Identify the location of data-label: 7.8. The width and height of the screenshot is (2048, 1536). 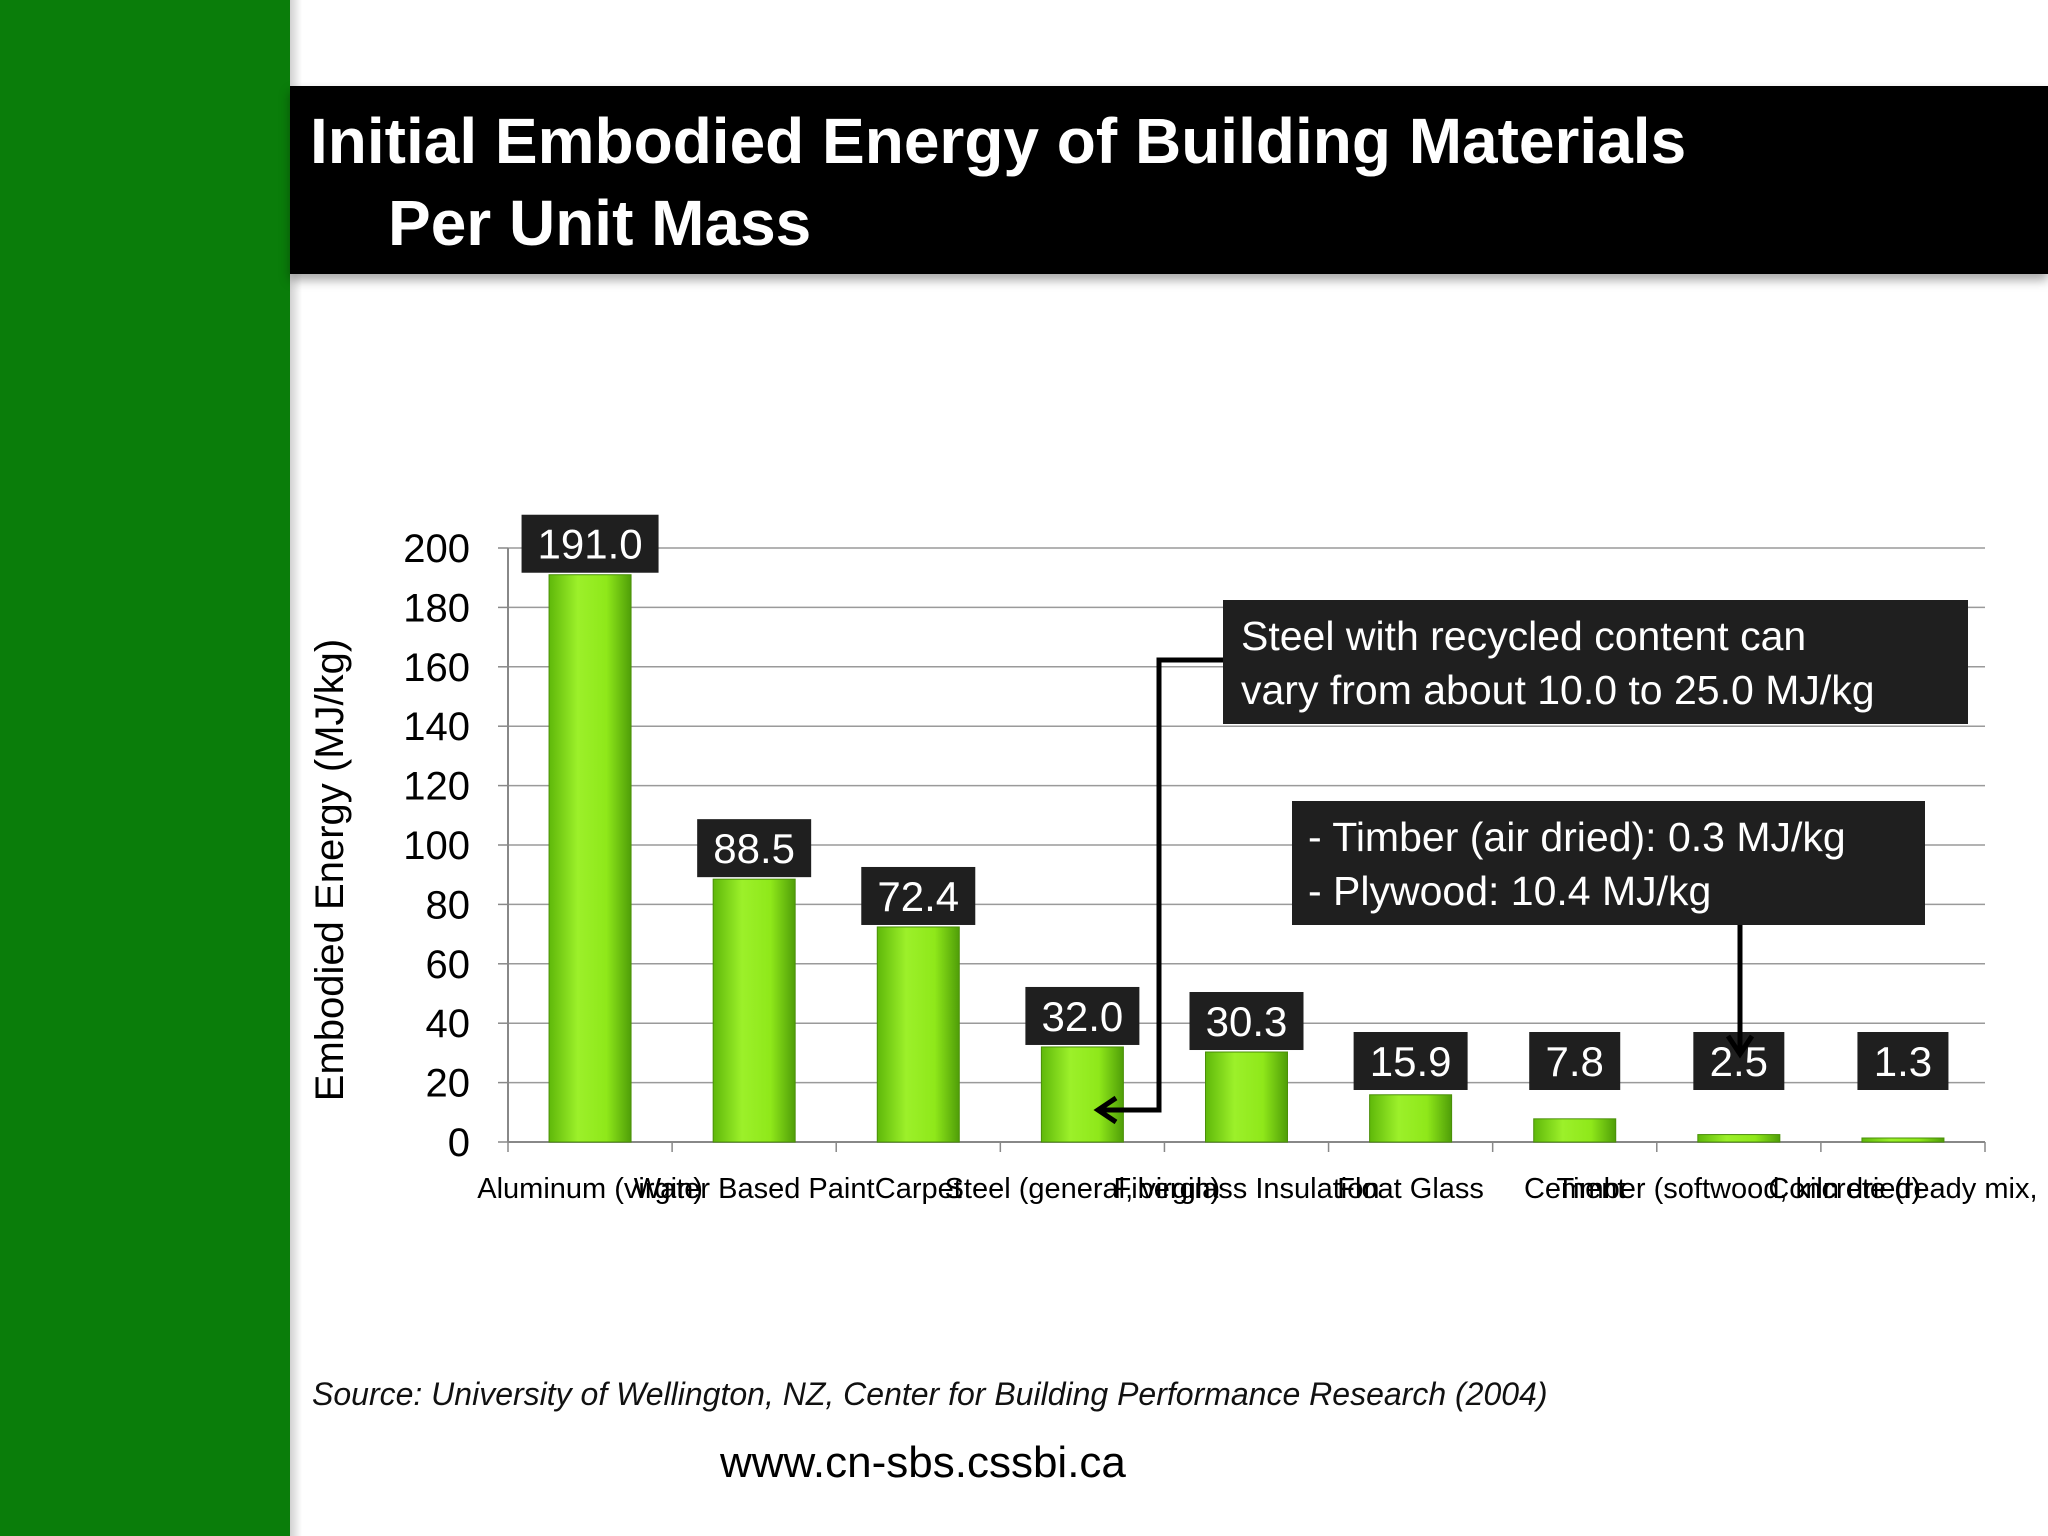
(1575, 1061).